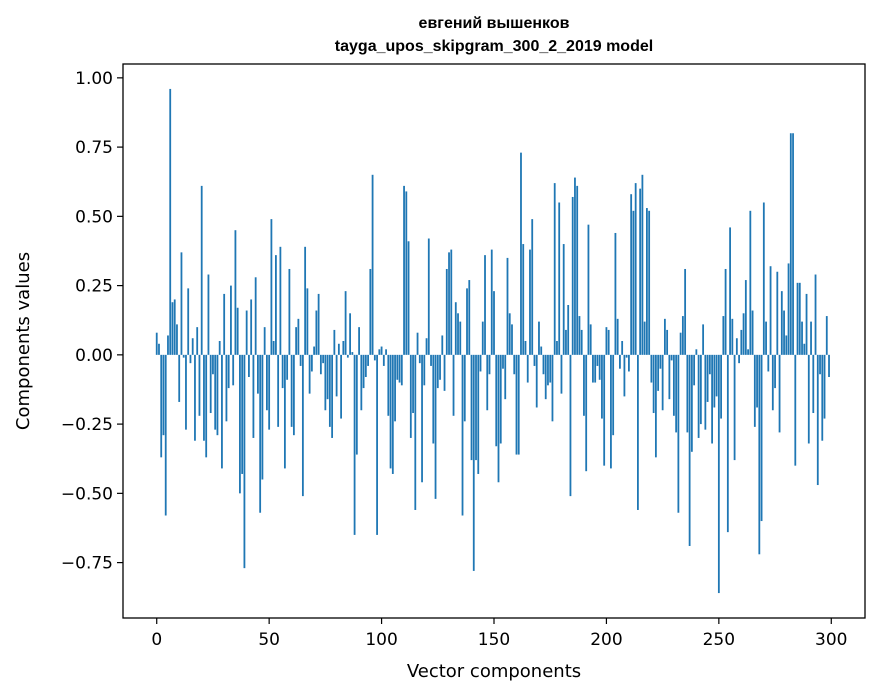  I want to click on chart-title-line2: tayga_upos_skipgram_300_2_2019 model, so click(494, 46).